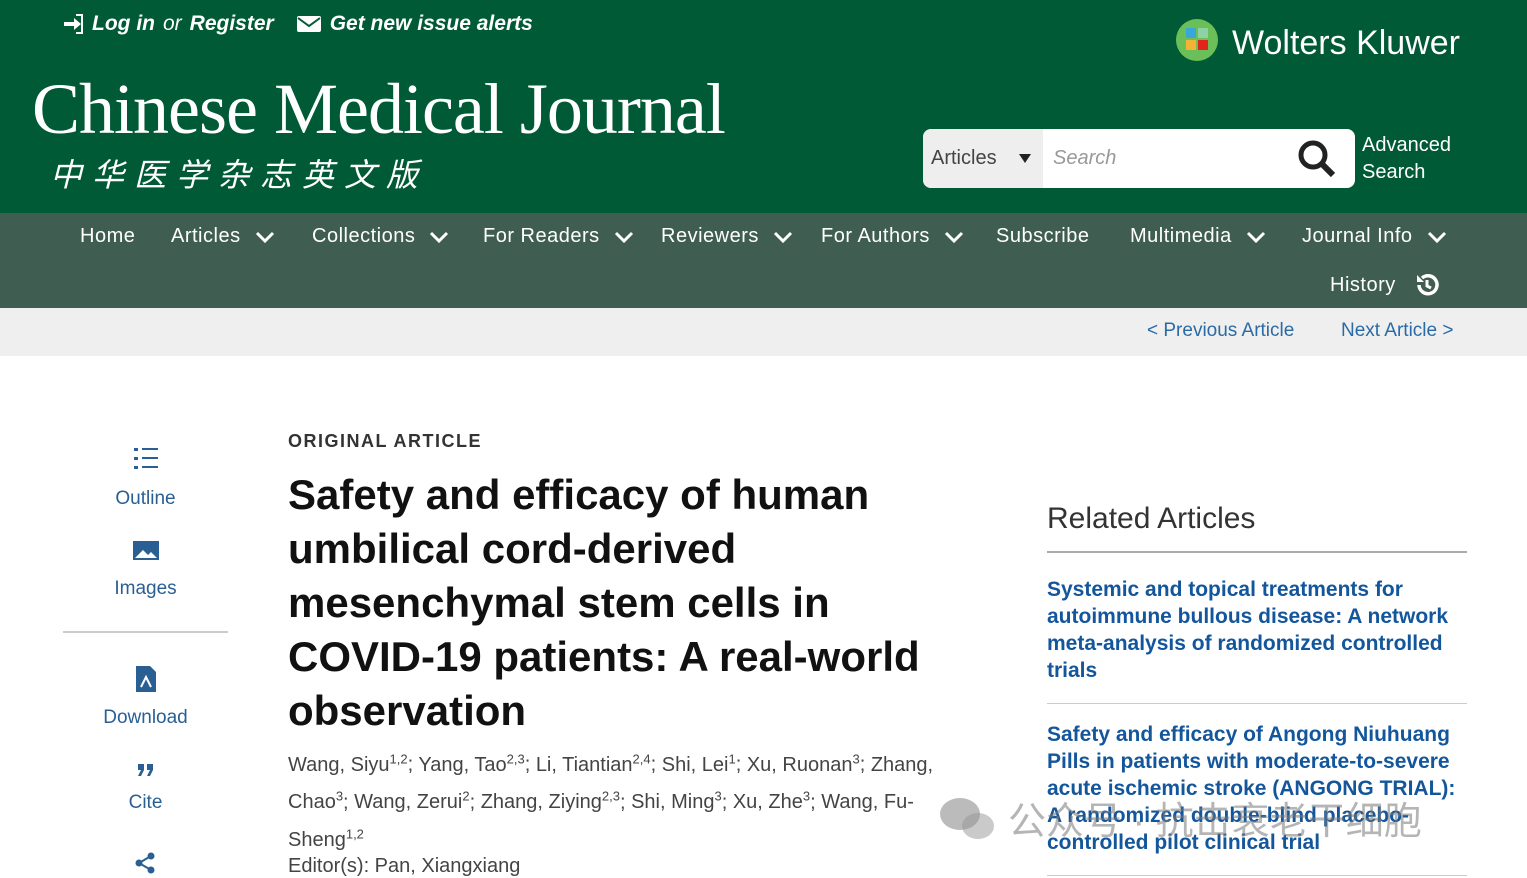 This screenshot has width=1527, height=878. What do you see at coordinates (1085, 158) in the screenshot?
I see `search-input: Search` at bounding box center [1085, 158].